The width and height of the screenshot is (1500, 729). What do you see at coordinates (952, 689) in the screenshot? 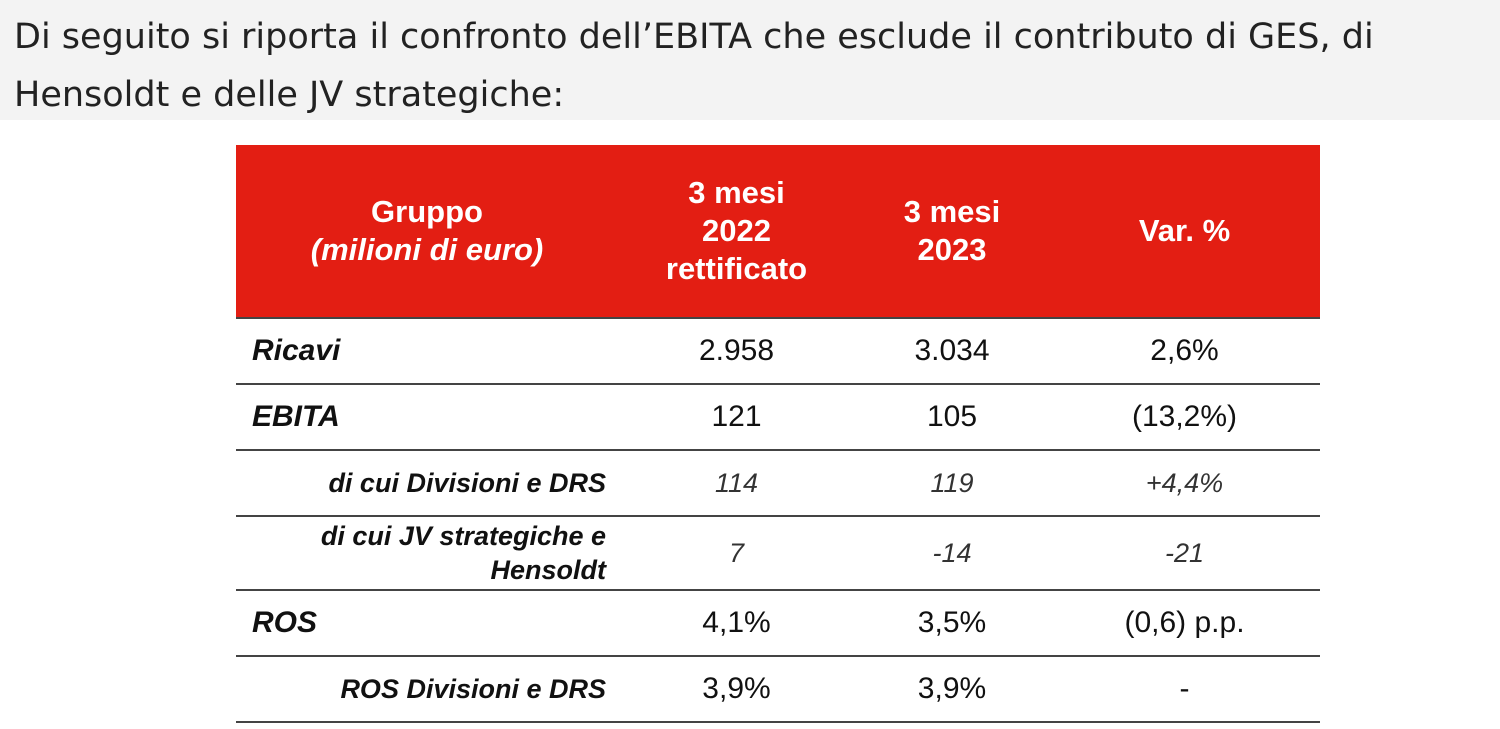
I see `value-2023: 3,9%` at bounding box center [952, 689].